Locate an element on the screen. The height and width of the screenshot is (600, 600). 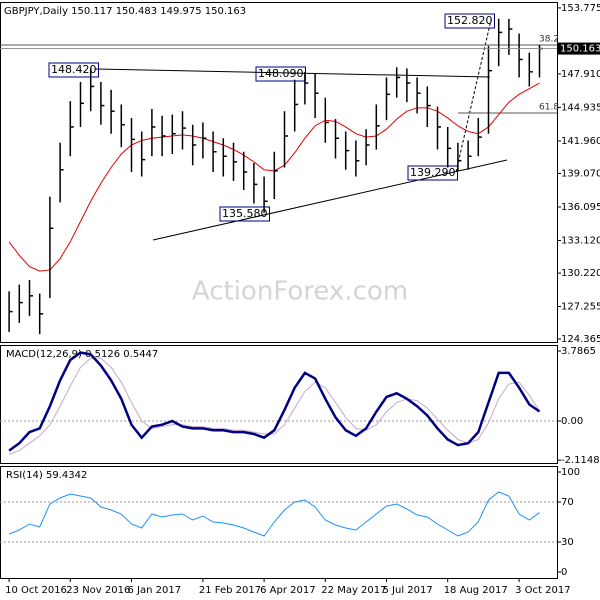
rsi-title: RSI(14) 59.4342 is located at coordinates (46, 475).